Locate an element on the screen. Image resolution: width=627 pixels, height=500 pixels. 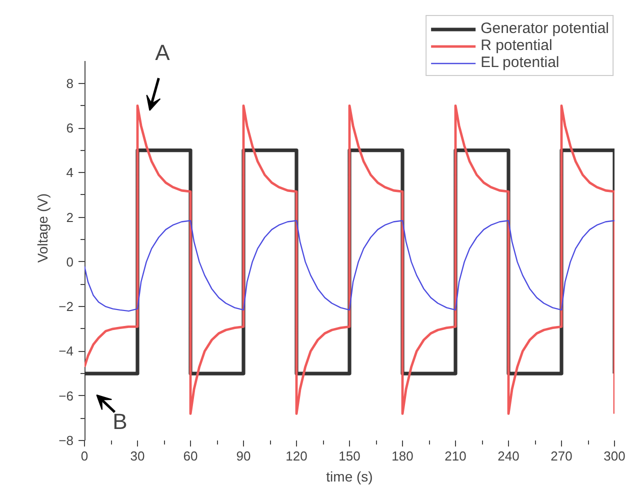
legend-label: R potential is located at coordinates (516, 45).